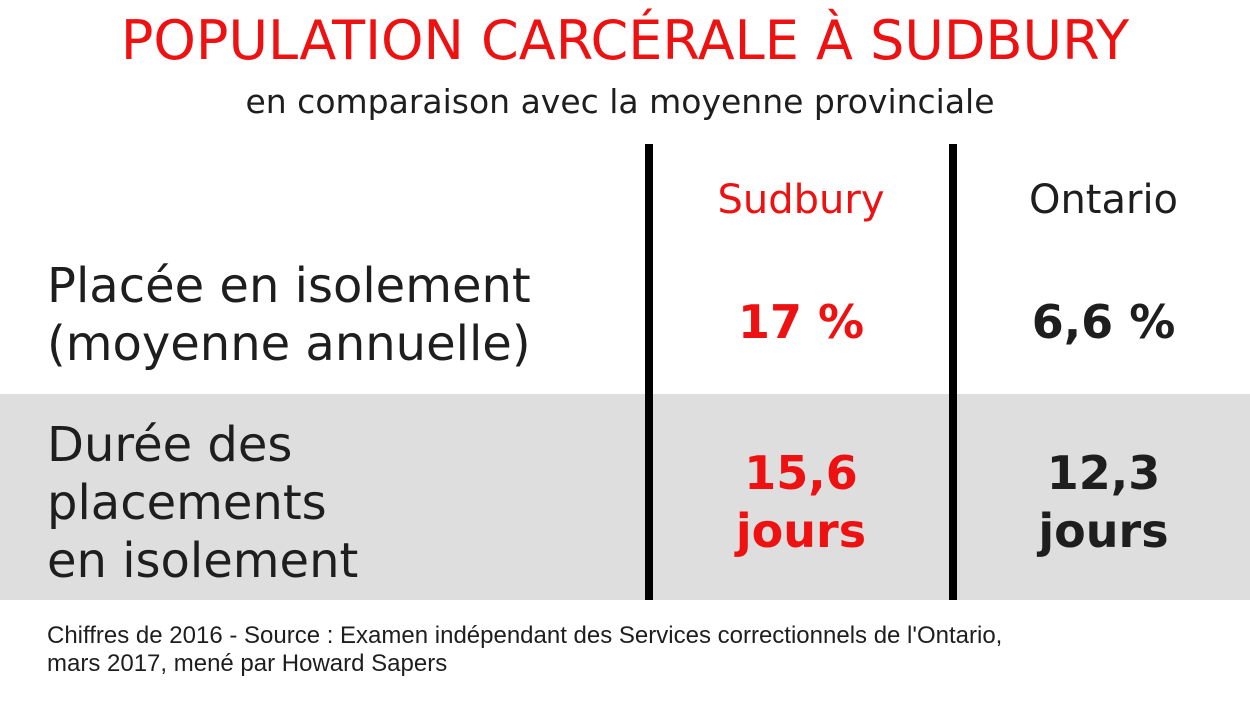 Image resolution: width=1250 pixels, height=703 pixels. What do you see at coordinates (1103, 502) in the screenshot?
I see `cell-ontario-isolation-duration: 12,3 jours` at bounding box center [1103, 502].